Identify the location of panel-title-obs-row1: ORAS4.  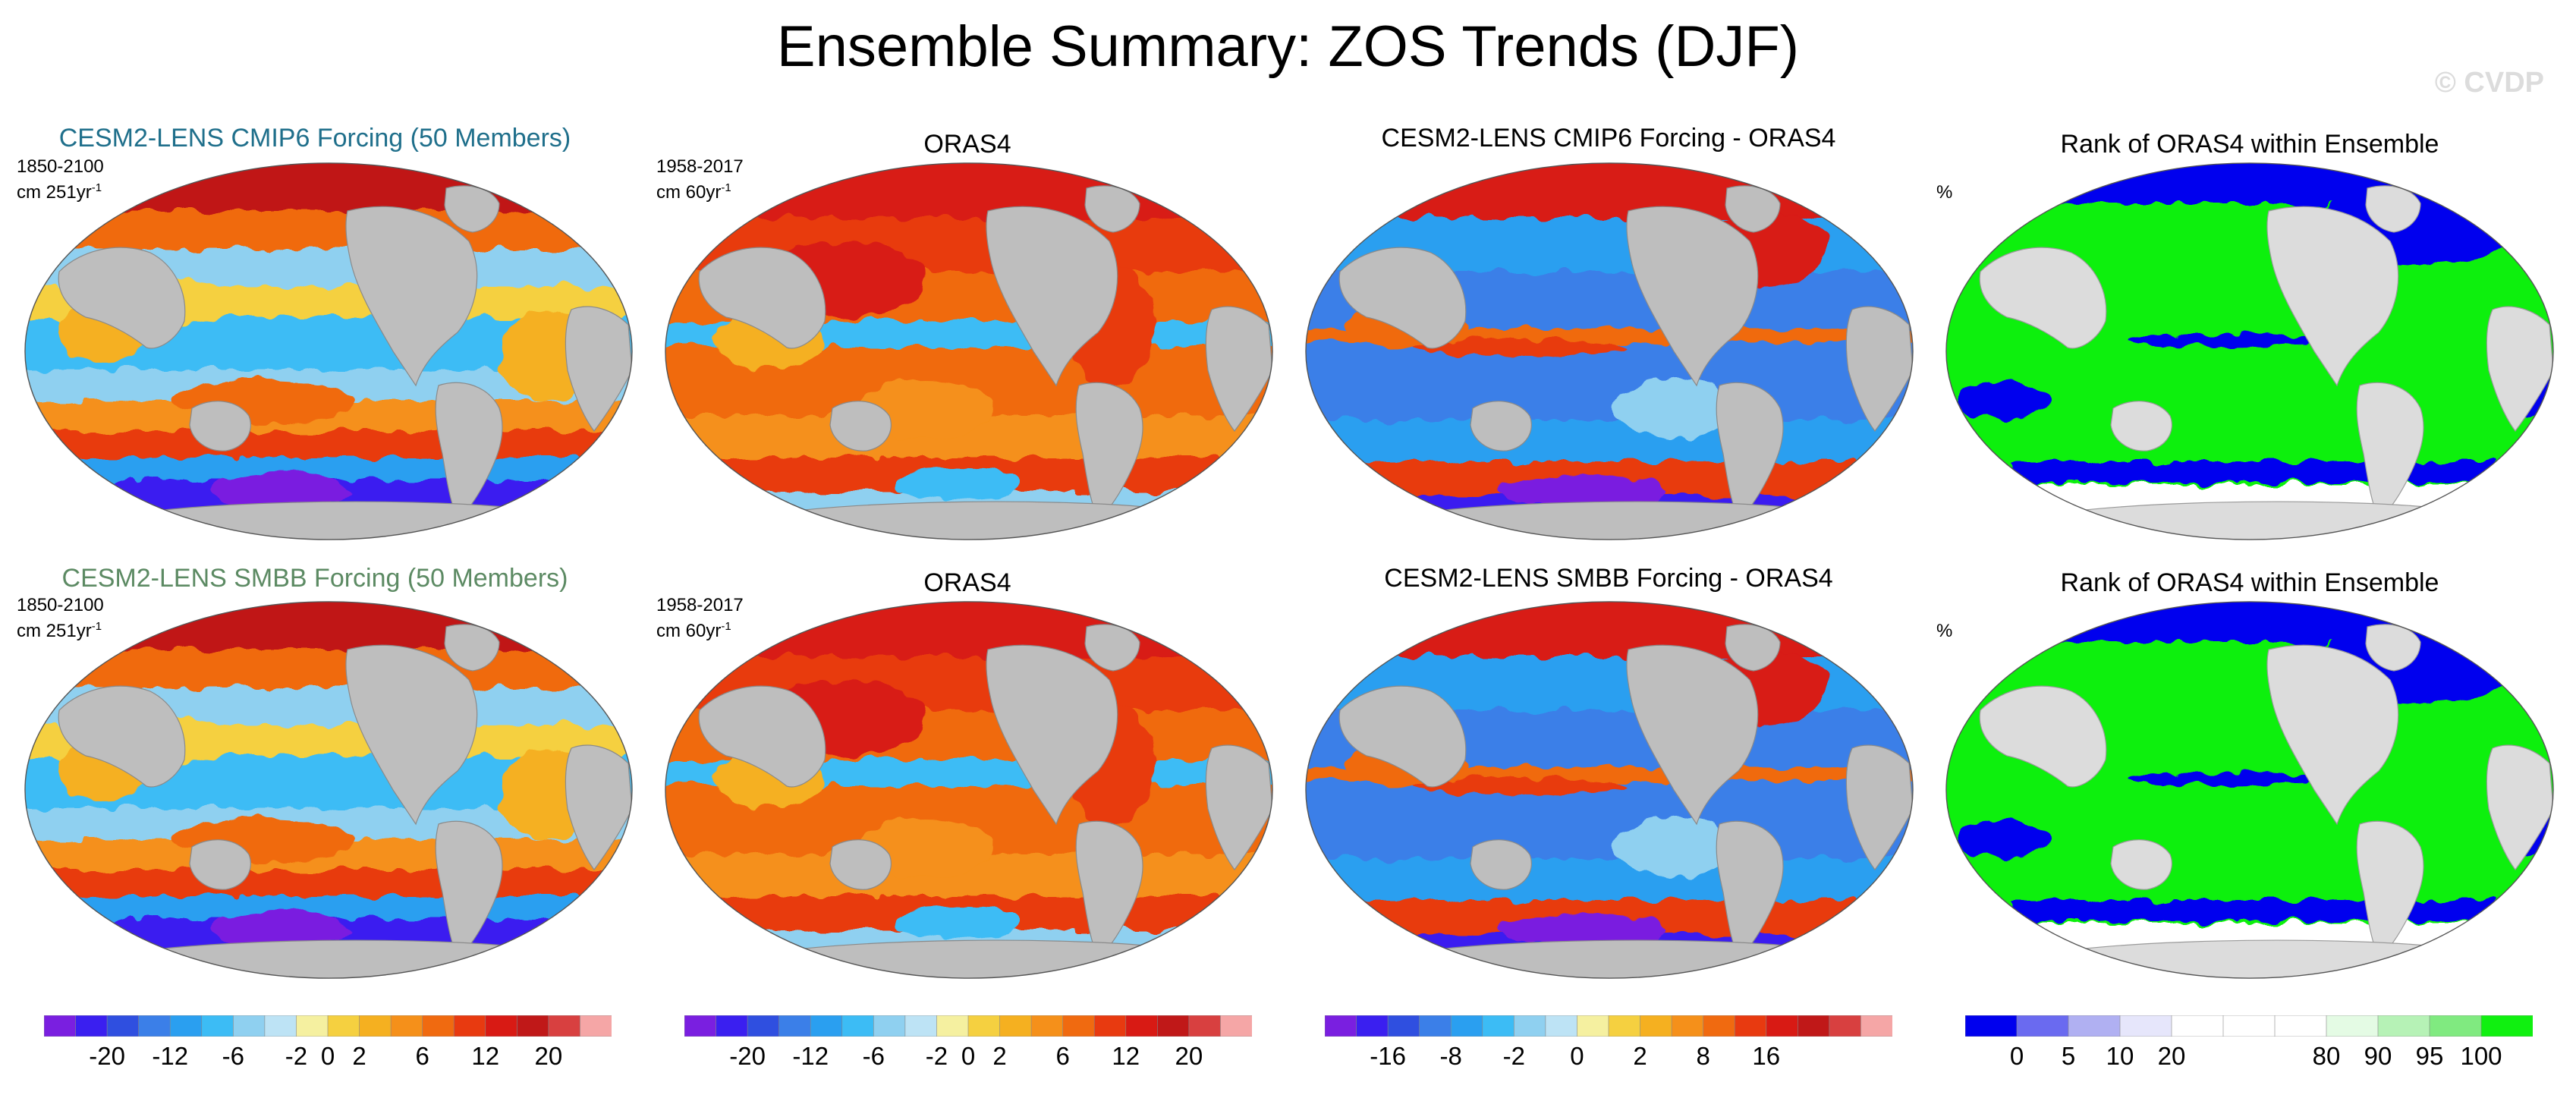
(967, 144).